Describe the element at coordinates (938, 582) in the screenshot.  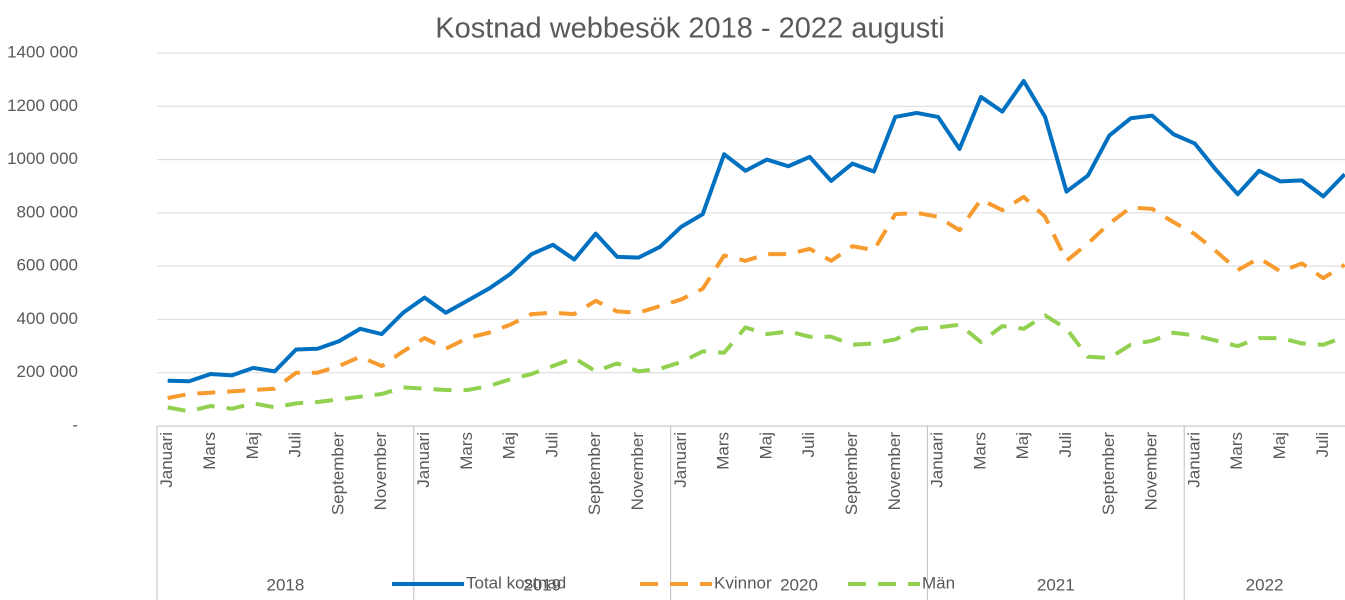
I see `legend-label: Män` at that location.